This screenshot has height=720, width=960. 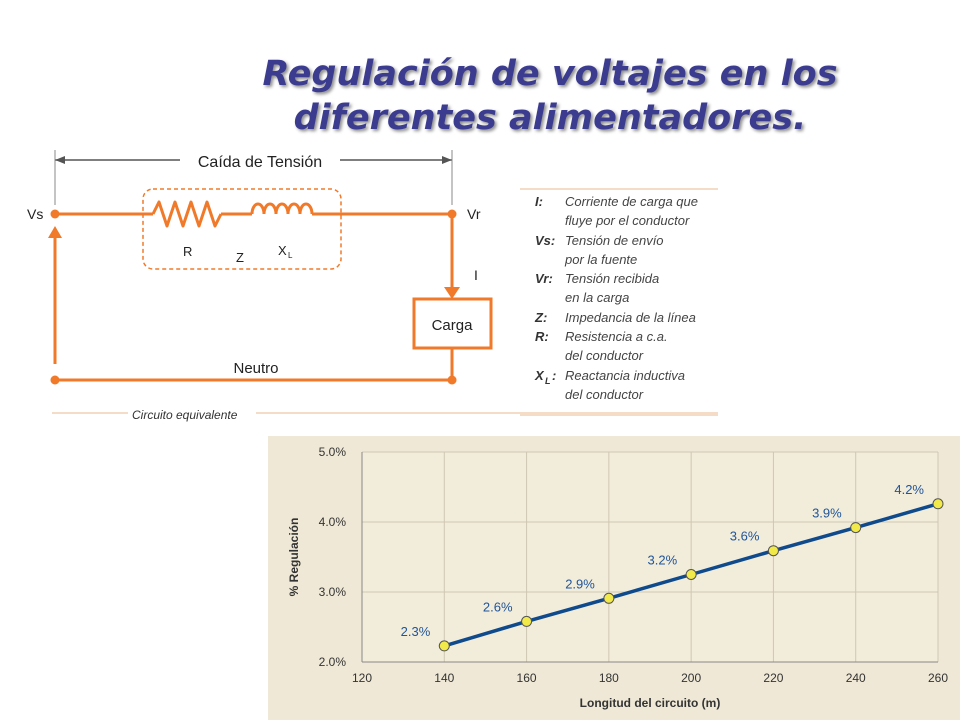 What do you see at coordinates (333, 522) in the screenshot?
I see `y-tick-label: 4.0%` at bounding box center [333, 522].